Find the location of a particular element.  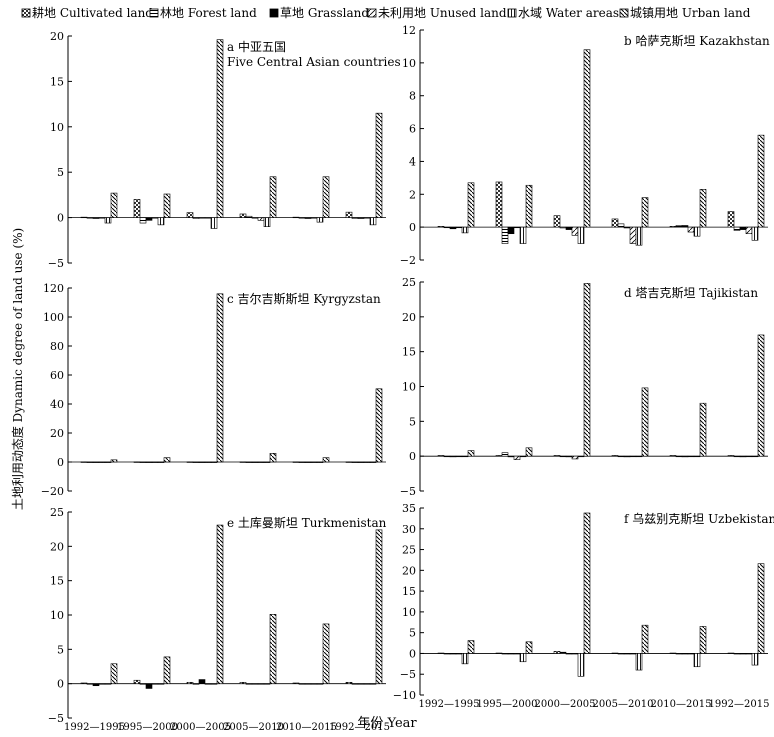

legend-swatch-water is located at coordinates (512, 13).